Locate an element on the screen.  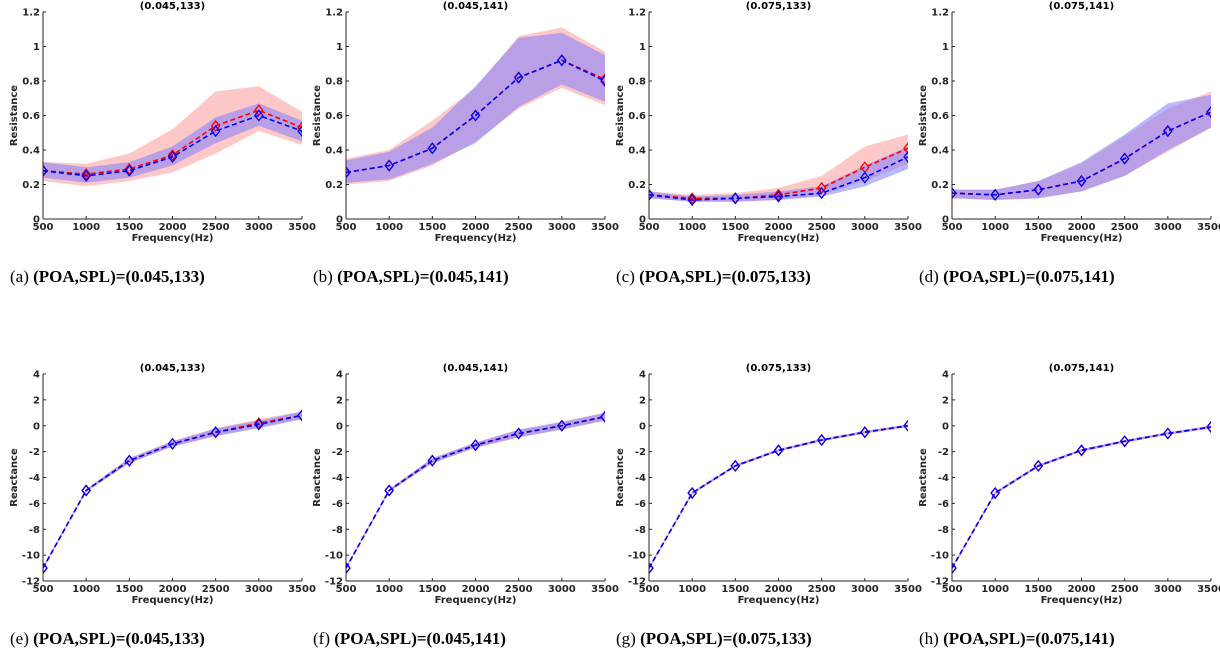
panel-caption: (h) (POA,SPL)=(0.075,141) is located at coordinates (1017, 638).